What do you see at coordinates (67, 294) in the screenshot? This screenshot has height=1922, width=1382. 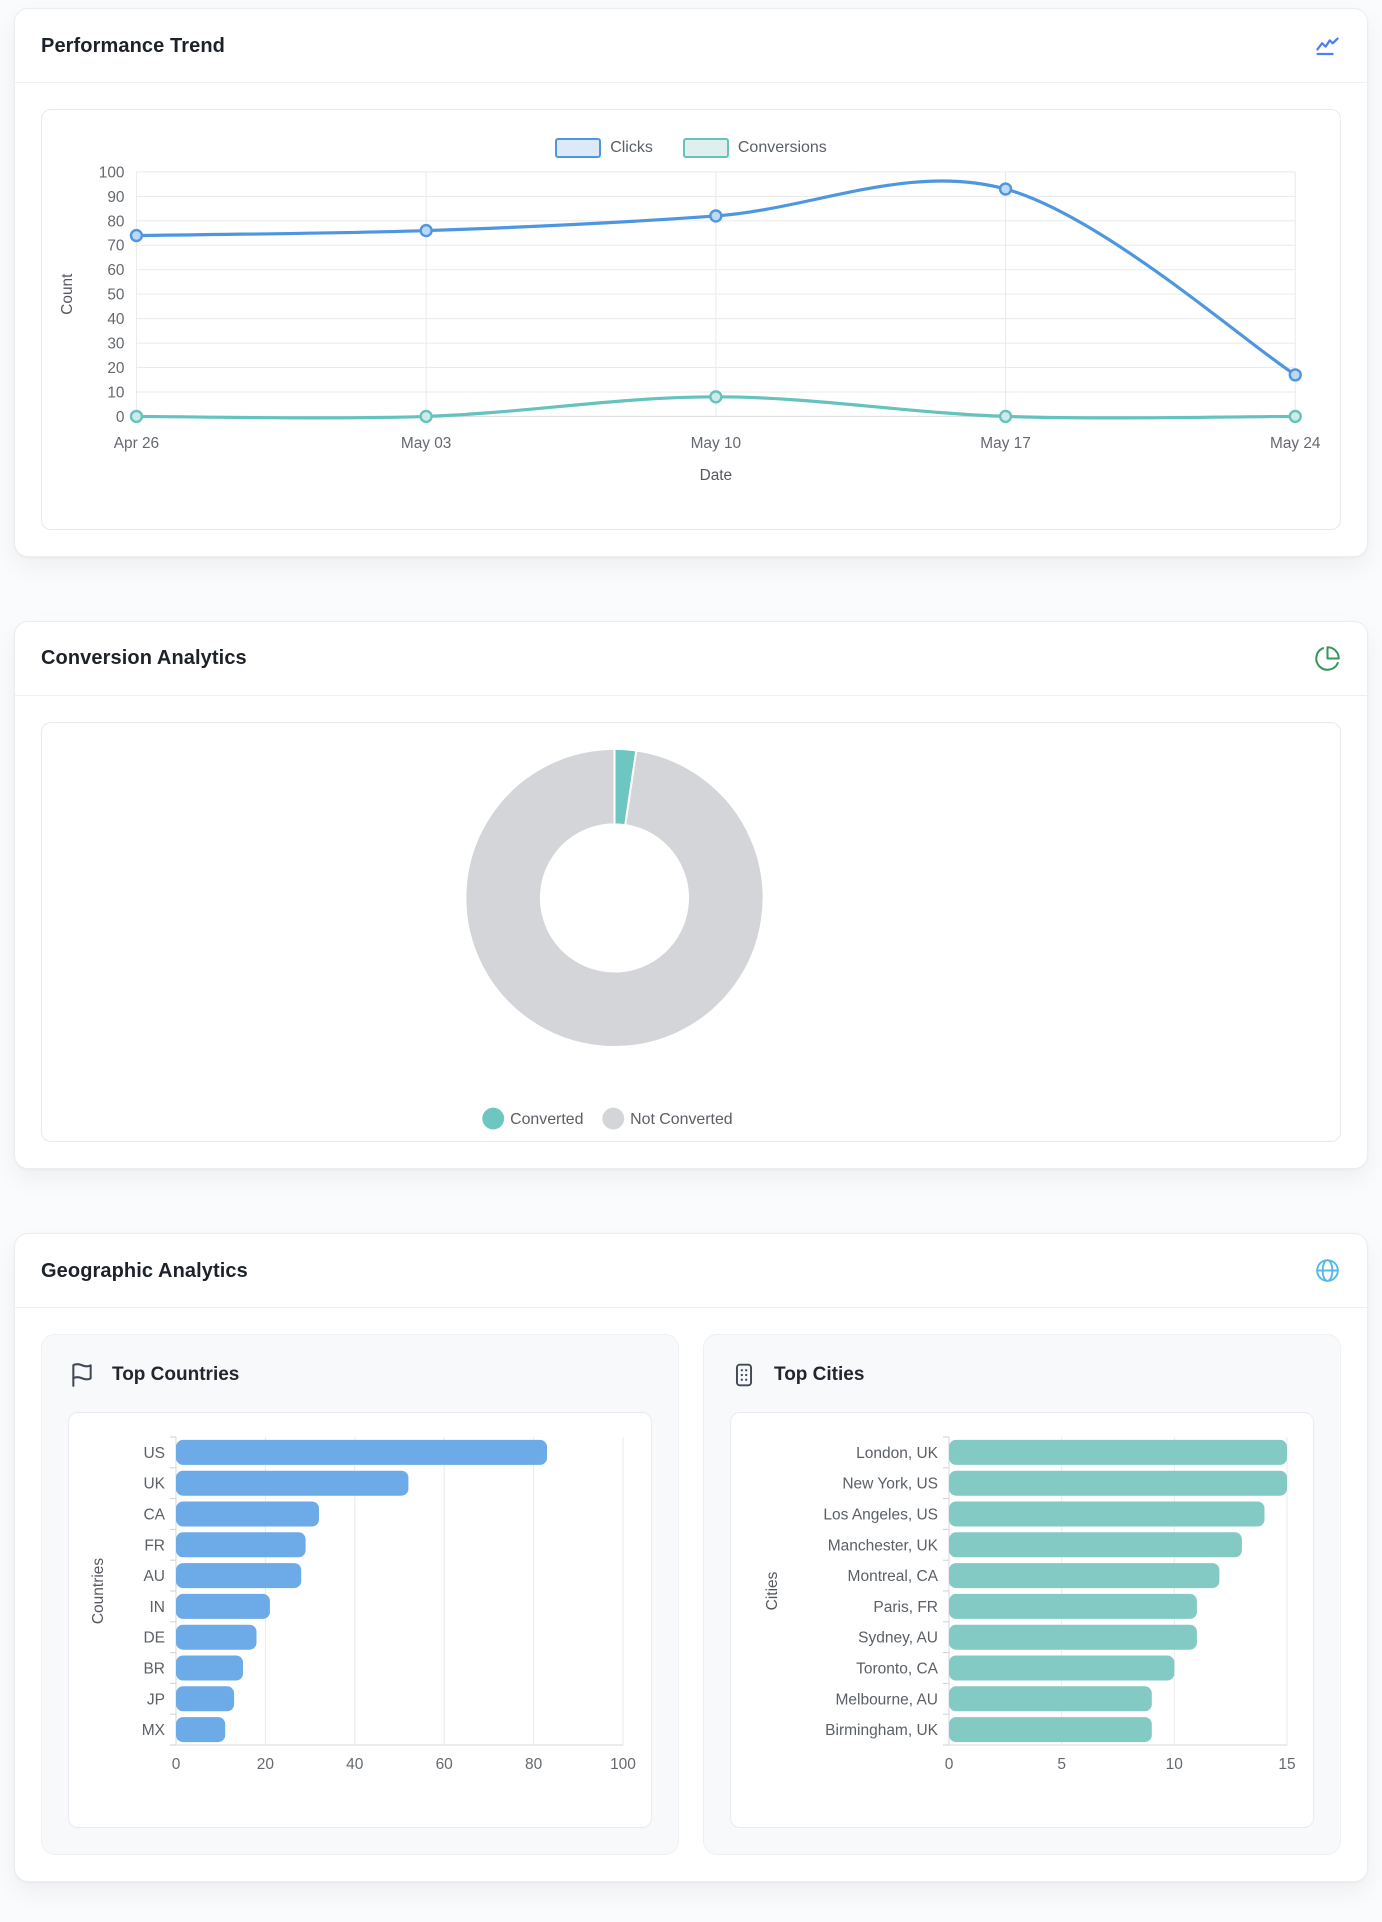 I see `svg-text: Count` at bounding box center [67, 294].